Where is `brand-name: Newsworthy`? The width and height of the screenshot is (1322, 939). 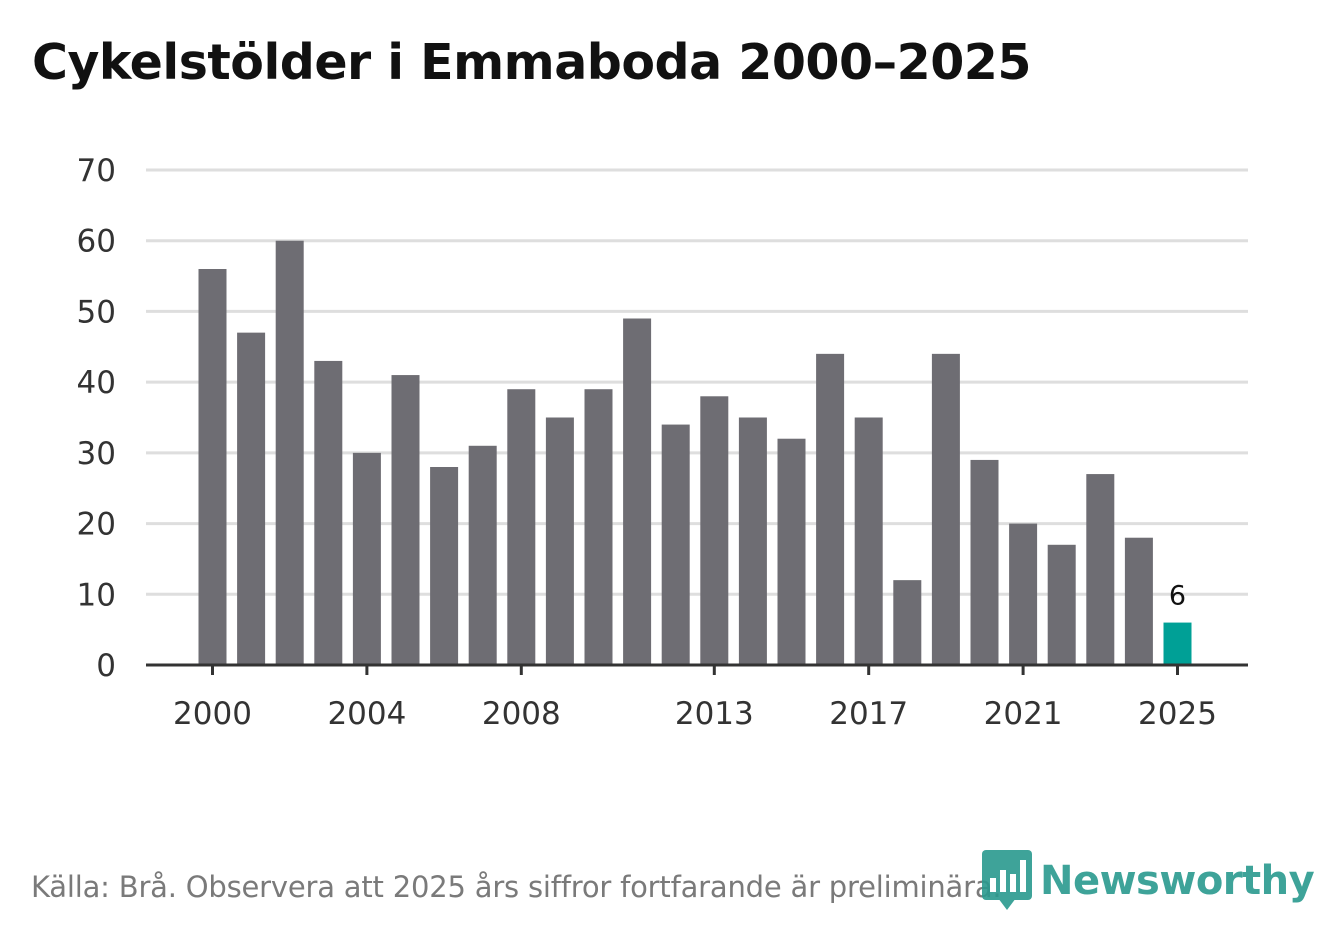 brand-name: Newsworthy is located at coordinates (1177, 881).